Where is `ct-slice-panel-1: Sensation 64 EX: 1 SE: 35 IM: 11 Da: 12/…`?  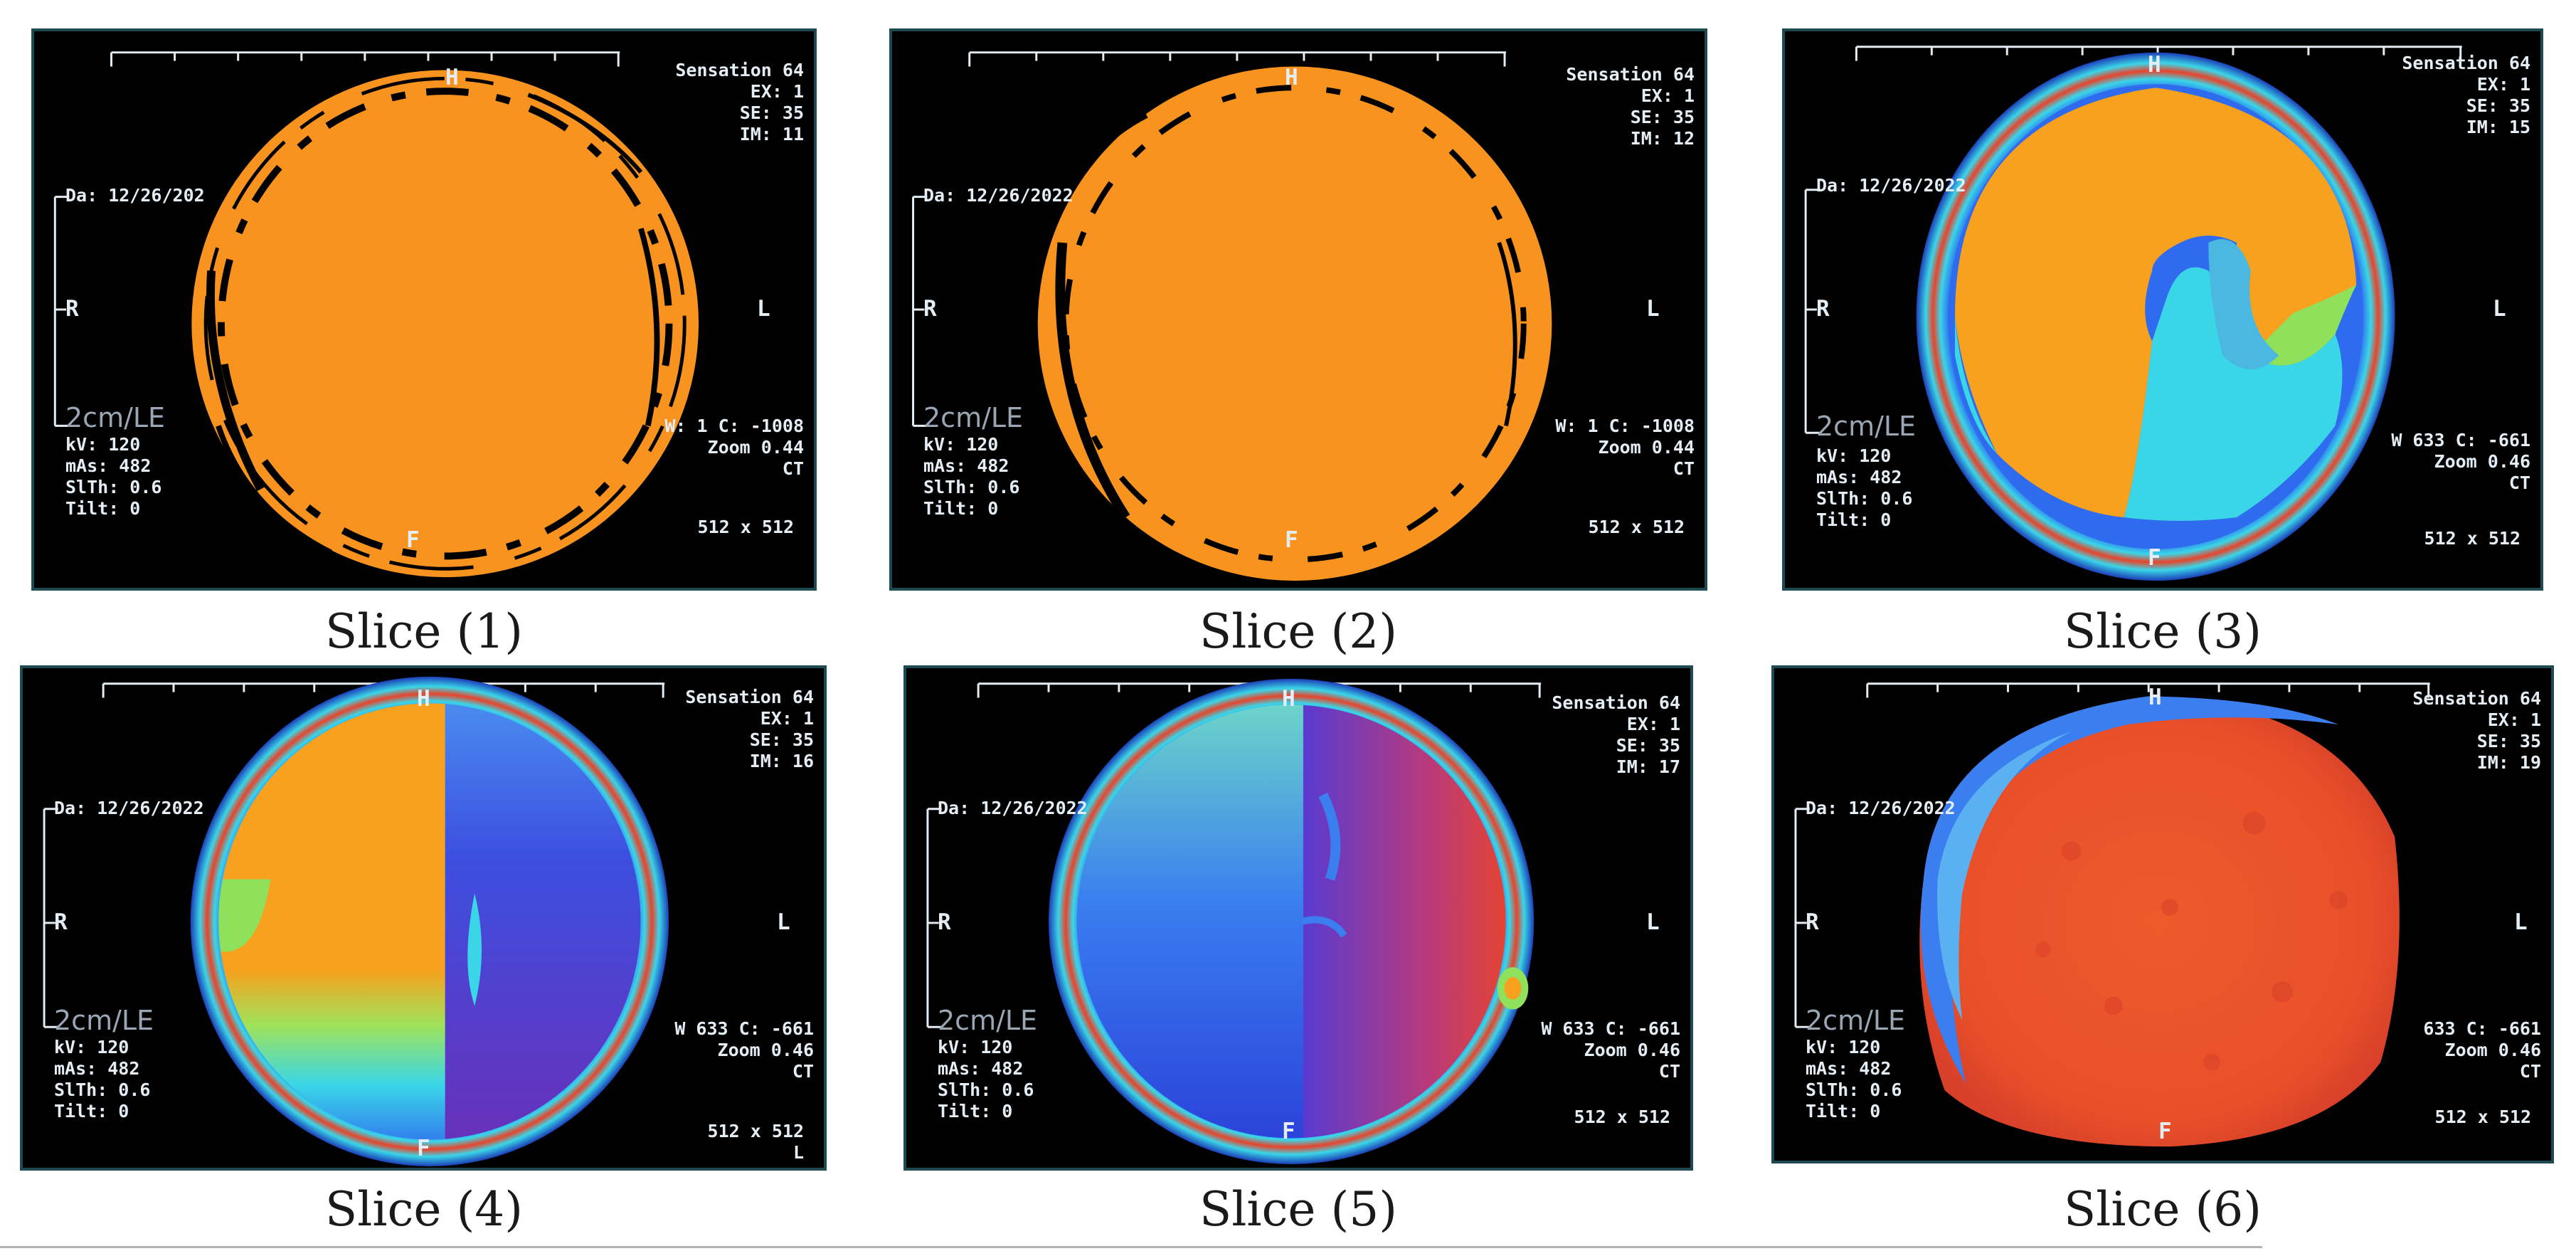
ct-slice-panel-1: Sensation 64 EX: 1 SE: 35 IM: 11 Da: 12/… is located at coordinates (424, 309).